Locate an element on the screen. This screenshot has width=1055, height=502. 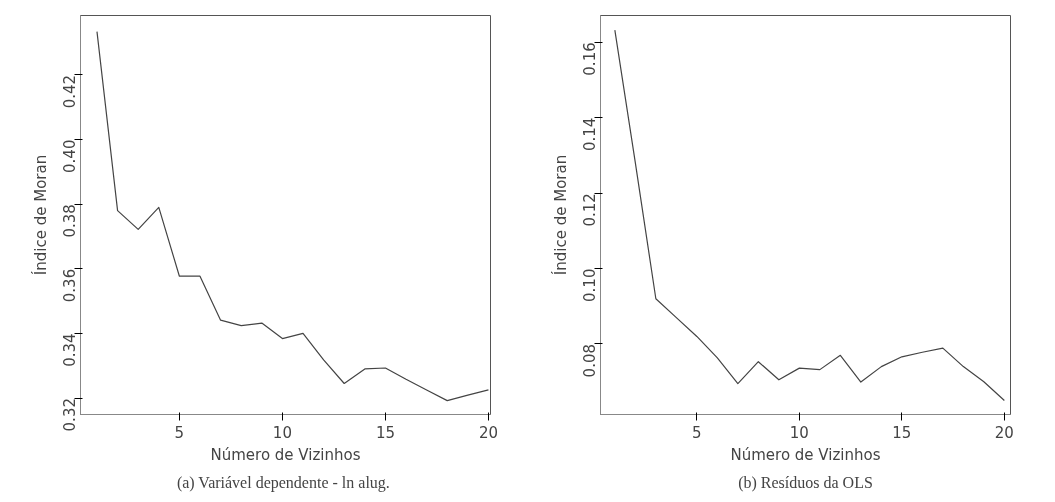
text: (a) Variável dependente - ln alug. is located at coordinates (283, 482).